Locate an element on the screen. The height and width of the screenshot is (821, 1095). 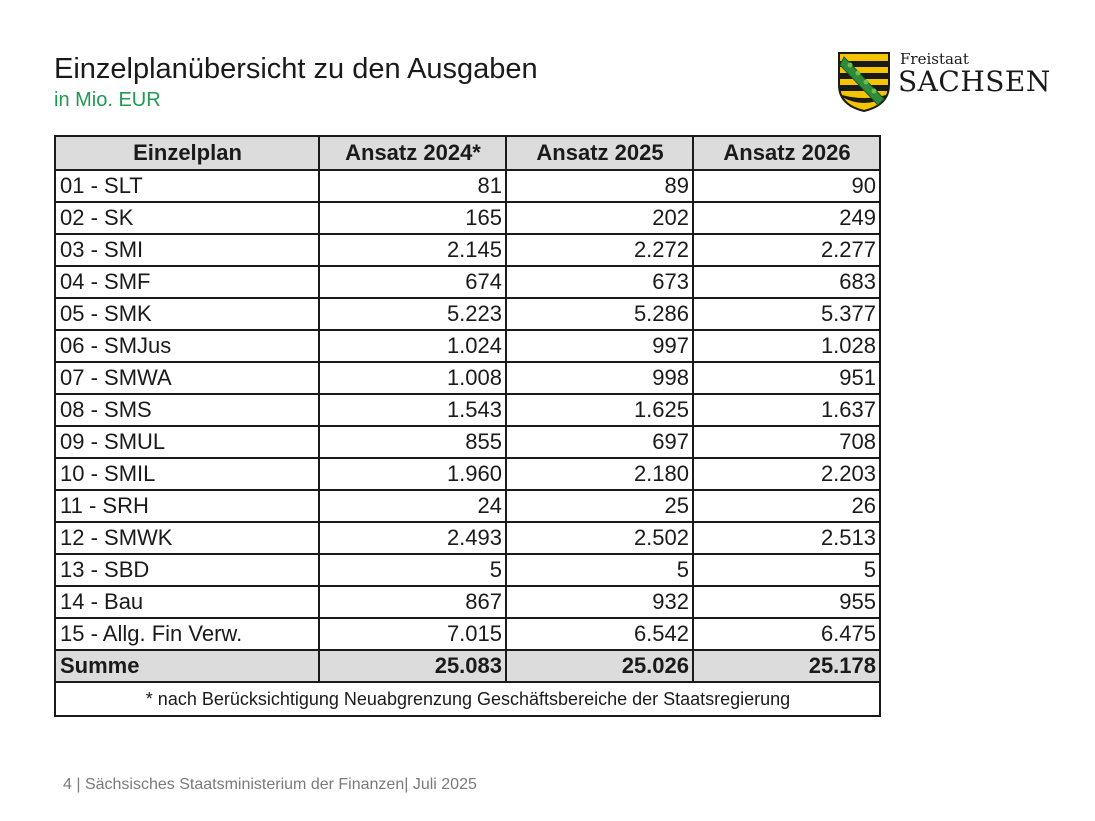
row-value: 1.960 is located at coordinates (412, 474).